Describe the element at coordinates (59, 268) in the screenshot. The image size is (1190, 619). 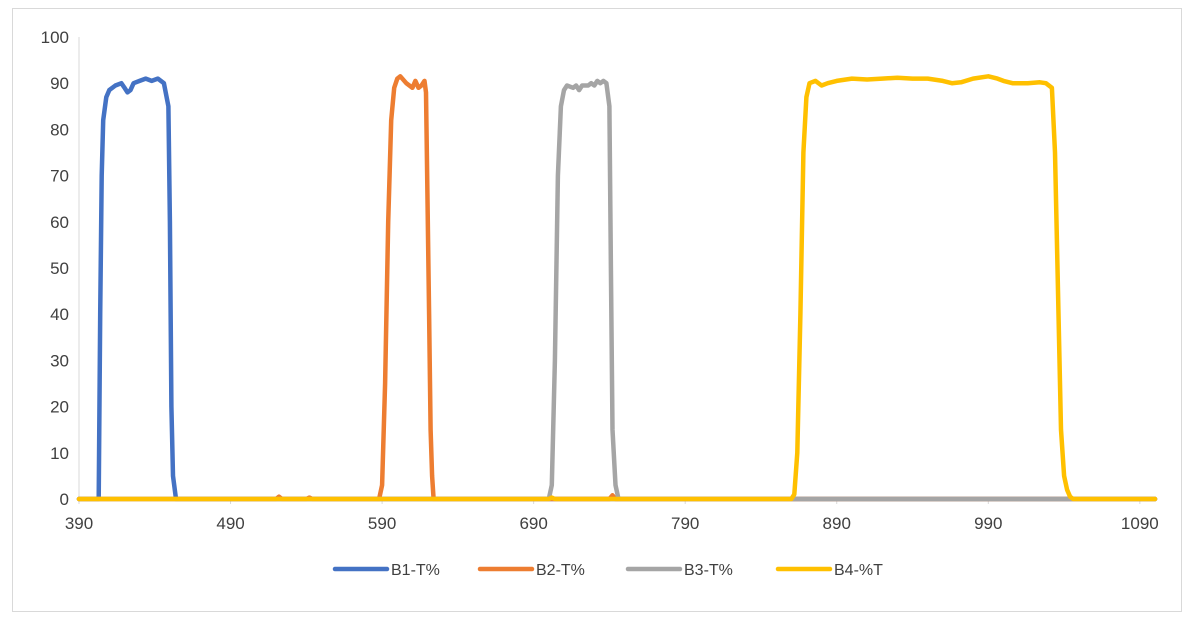
I see `y-tick-label: 50` at that location.